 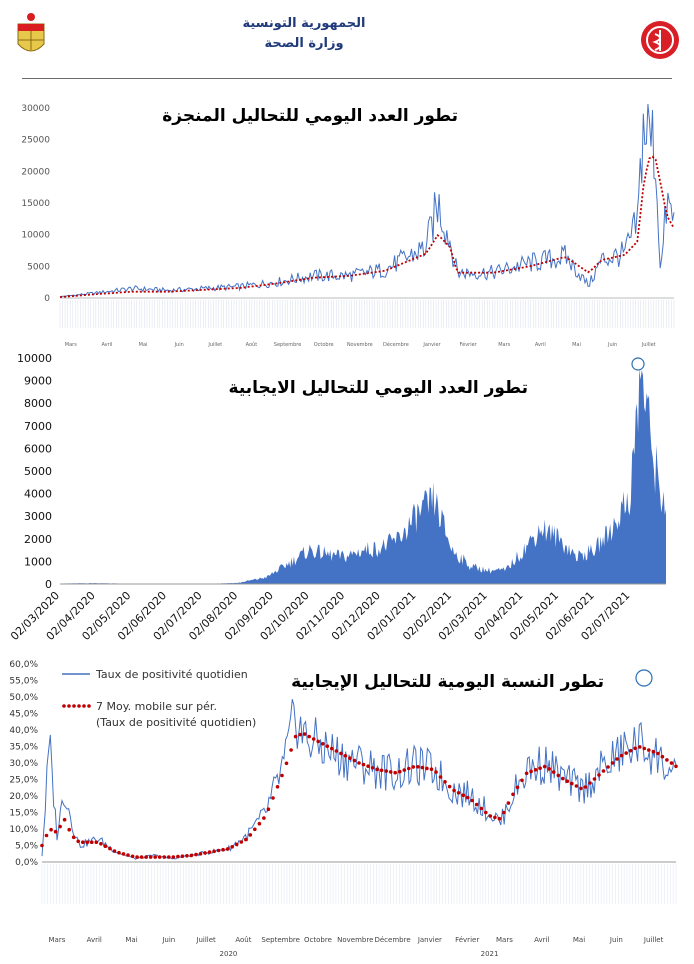 I want to click on y-tick-label: 40,0%, so click(x=23, y=731).